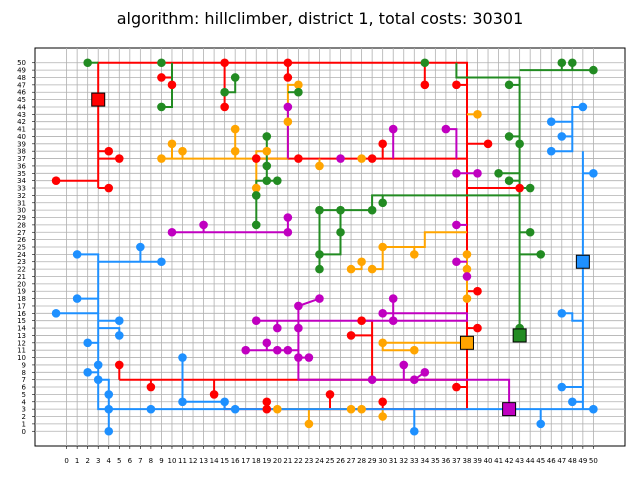 The width and height of the screenshot is (640, 480). I want to click on y-tick-label: 46, so click(21, 93).